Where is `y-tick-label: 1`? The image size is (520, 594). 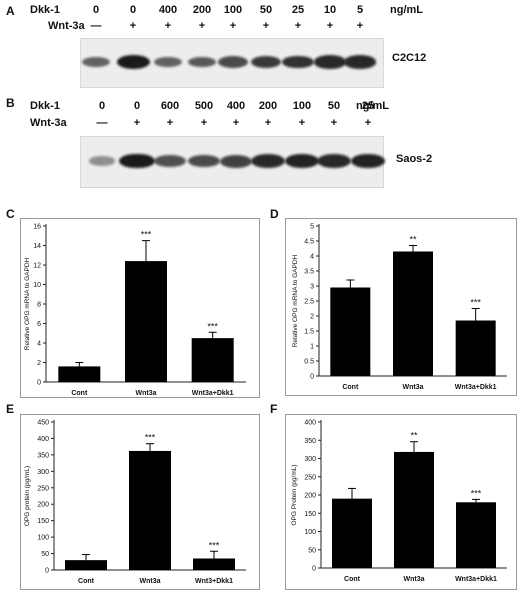
y-tick-label: 1 is located at coordinates (312, 347).